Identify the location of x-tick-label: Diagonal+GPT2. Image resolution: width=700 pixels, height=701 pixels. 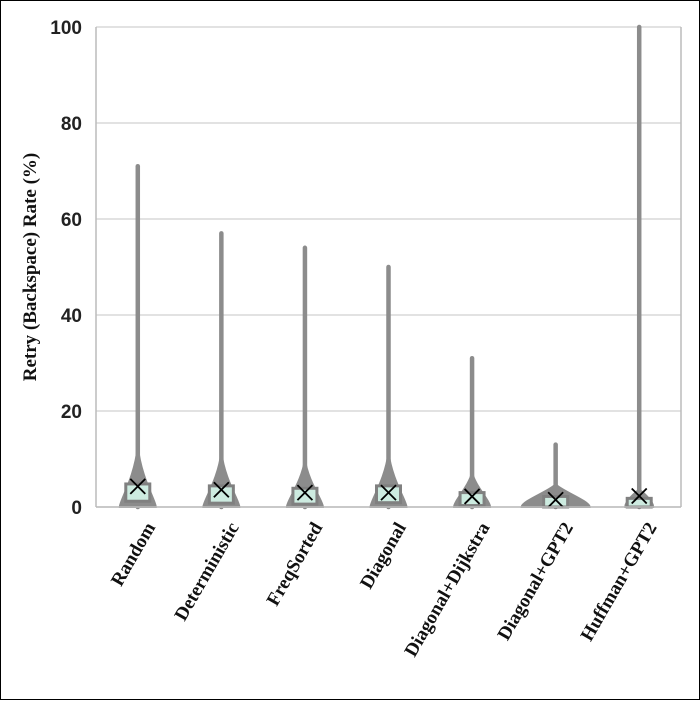
(536, 581).